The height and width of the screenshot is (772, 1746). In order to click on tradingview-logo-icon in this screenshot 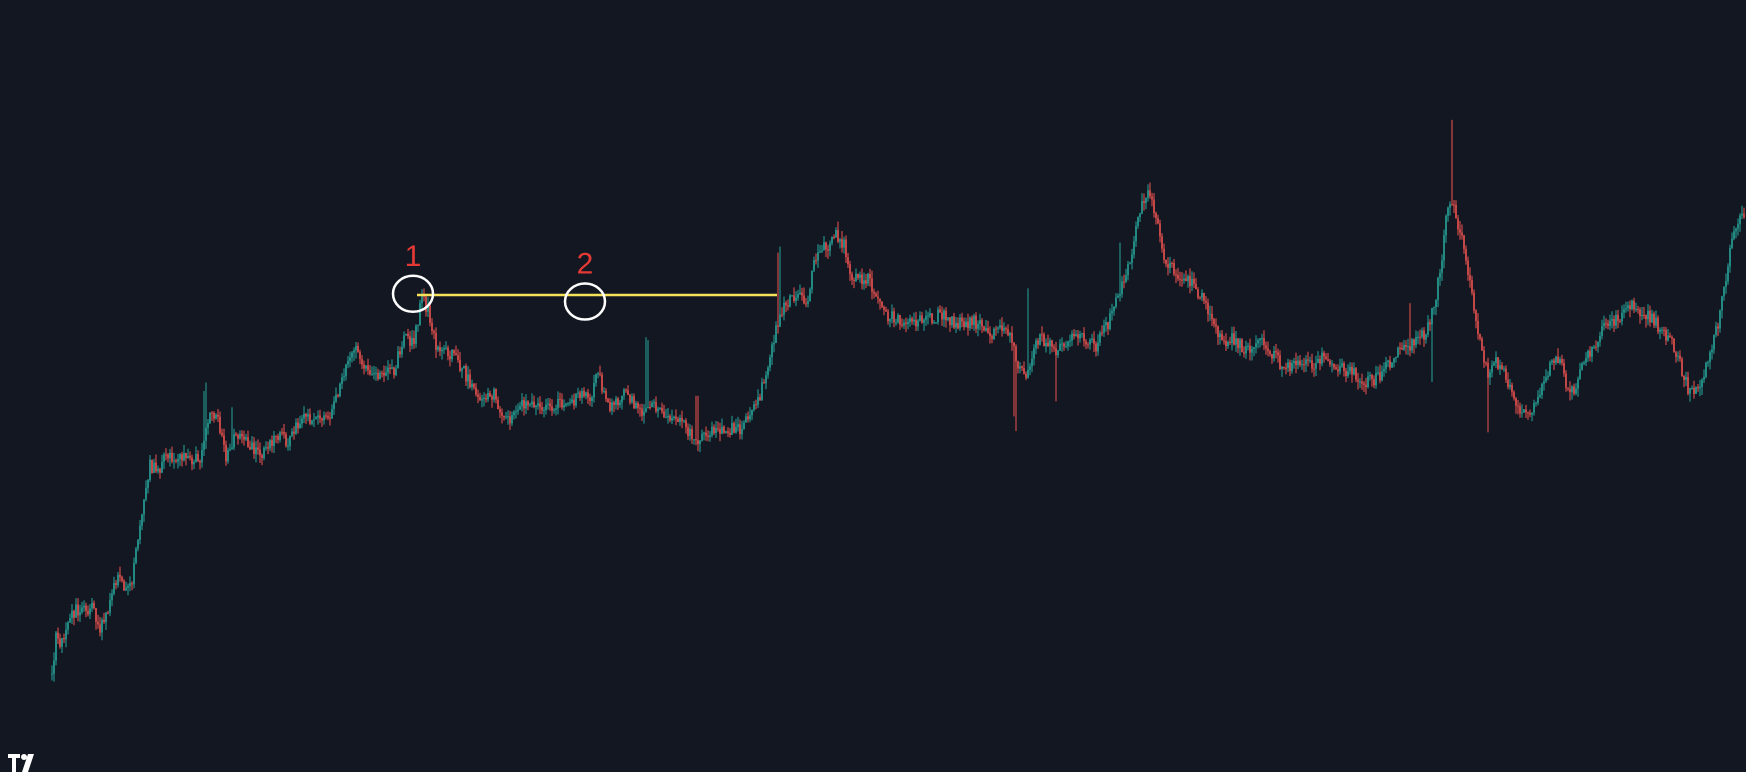, I will do `click(25, 762)`.